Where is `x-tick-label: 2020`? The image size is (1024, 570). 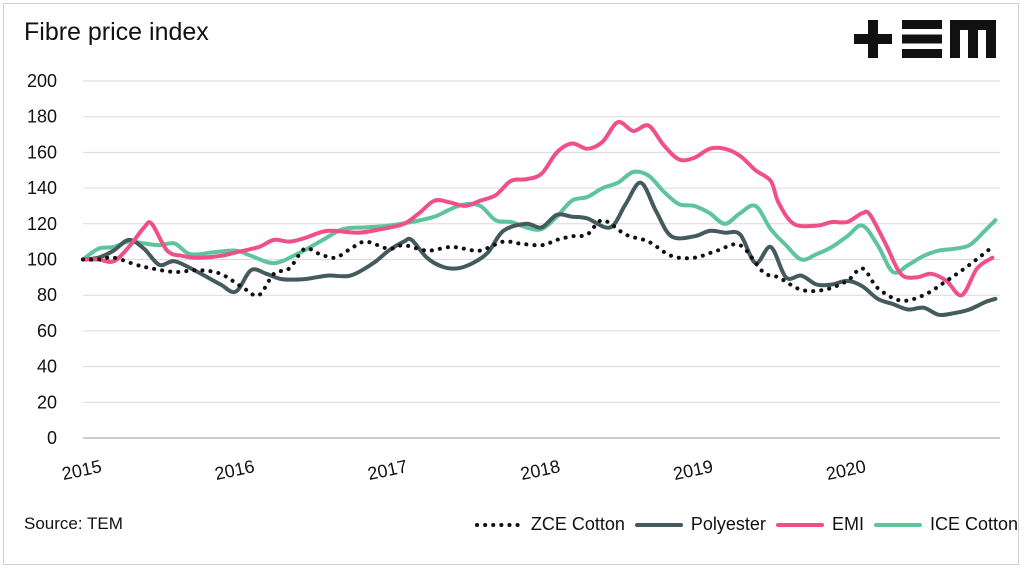
x-tick-label: 2020 is located at coordinates (845, 470).